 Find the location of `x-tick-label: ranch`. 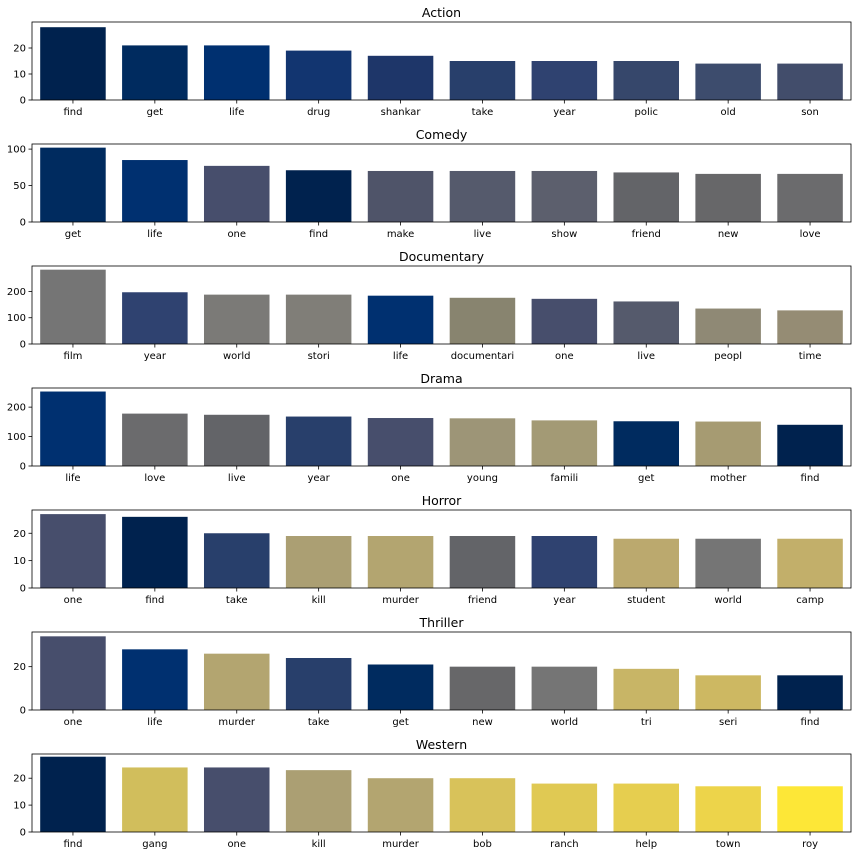

x-tick-label: ranch is located at coordinates (564, 844).